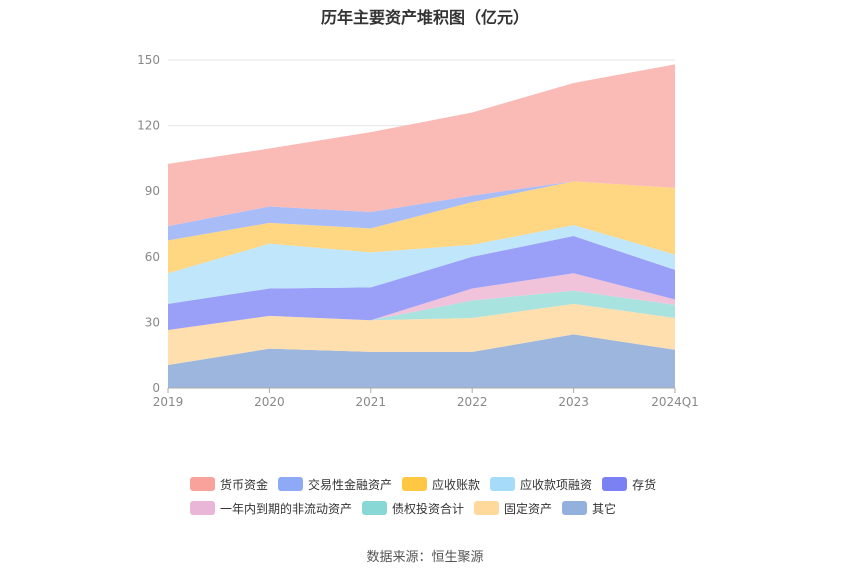 The height and width of the screenshot is (575, 850). Describe the element at coordinates (424, 17) in the screenshot. I see `chart-title: 历年主要资产堆积图（亿元）` at that location.